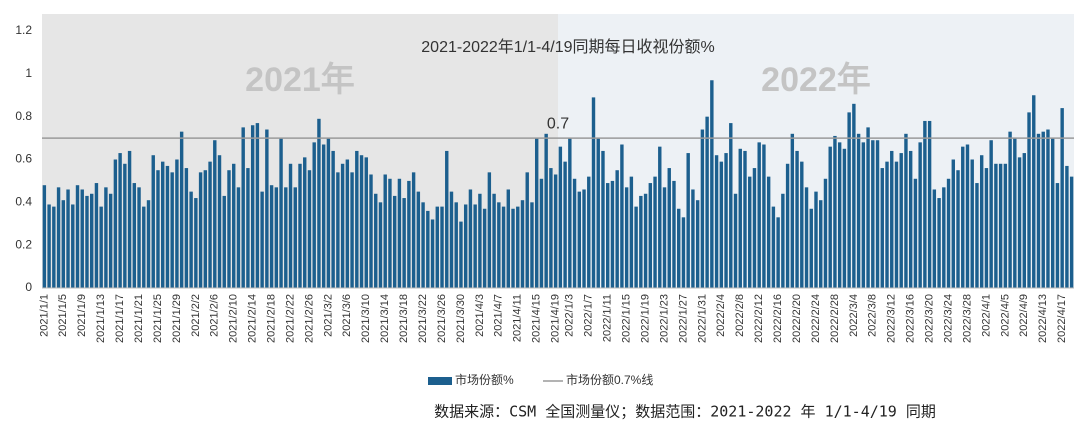 This screenshot has width=1080, height=433. I want to click on x-tick-label: 2021/1/21, so click(139, 318).